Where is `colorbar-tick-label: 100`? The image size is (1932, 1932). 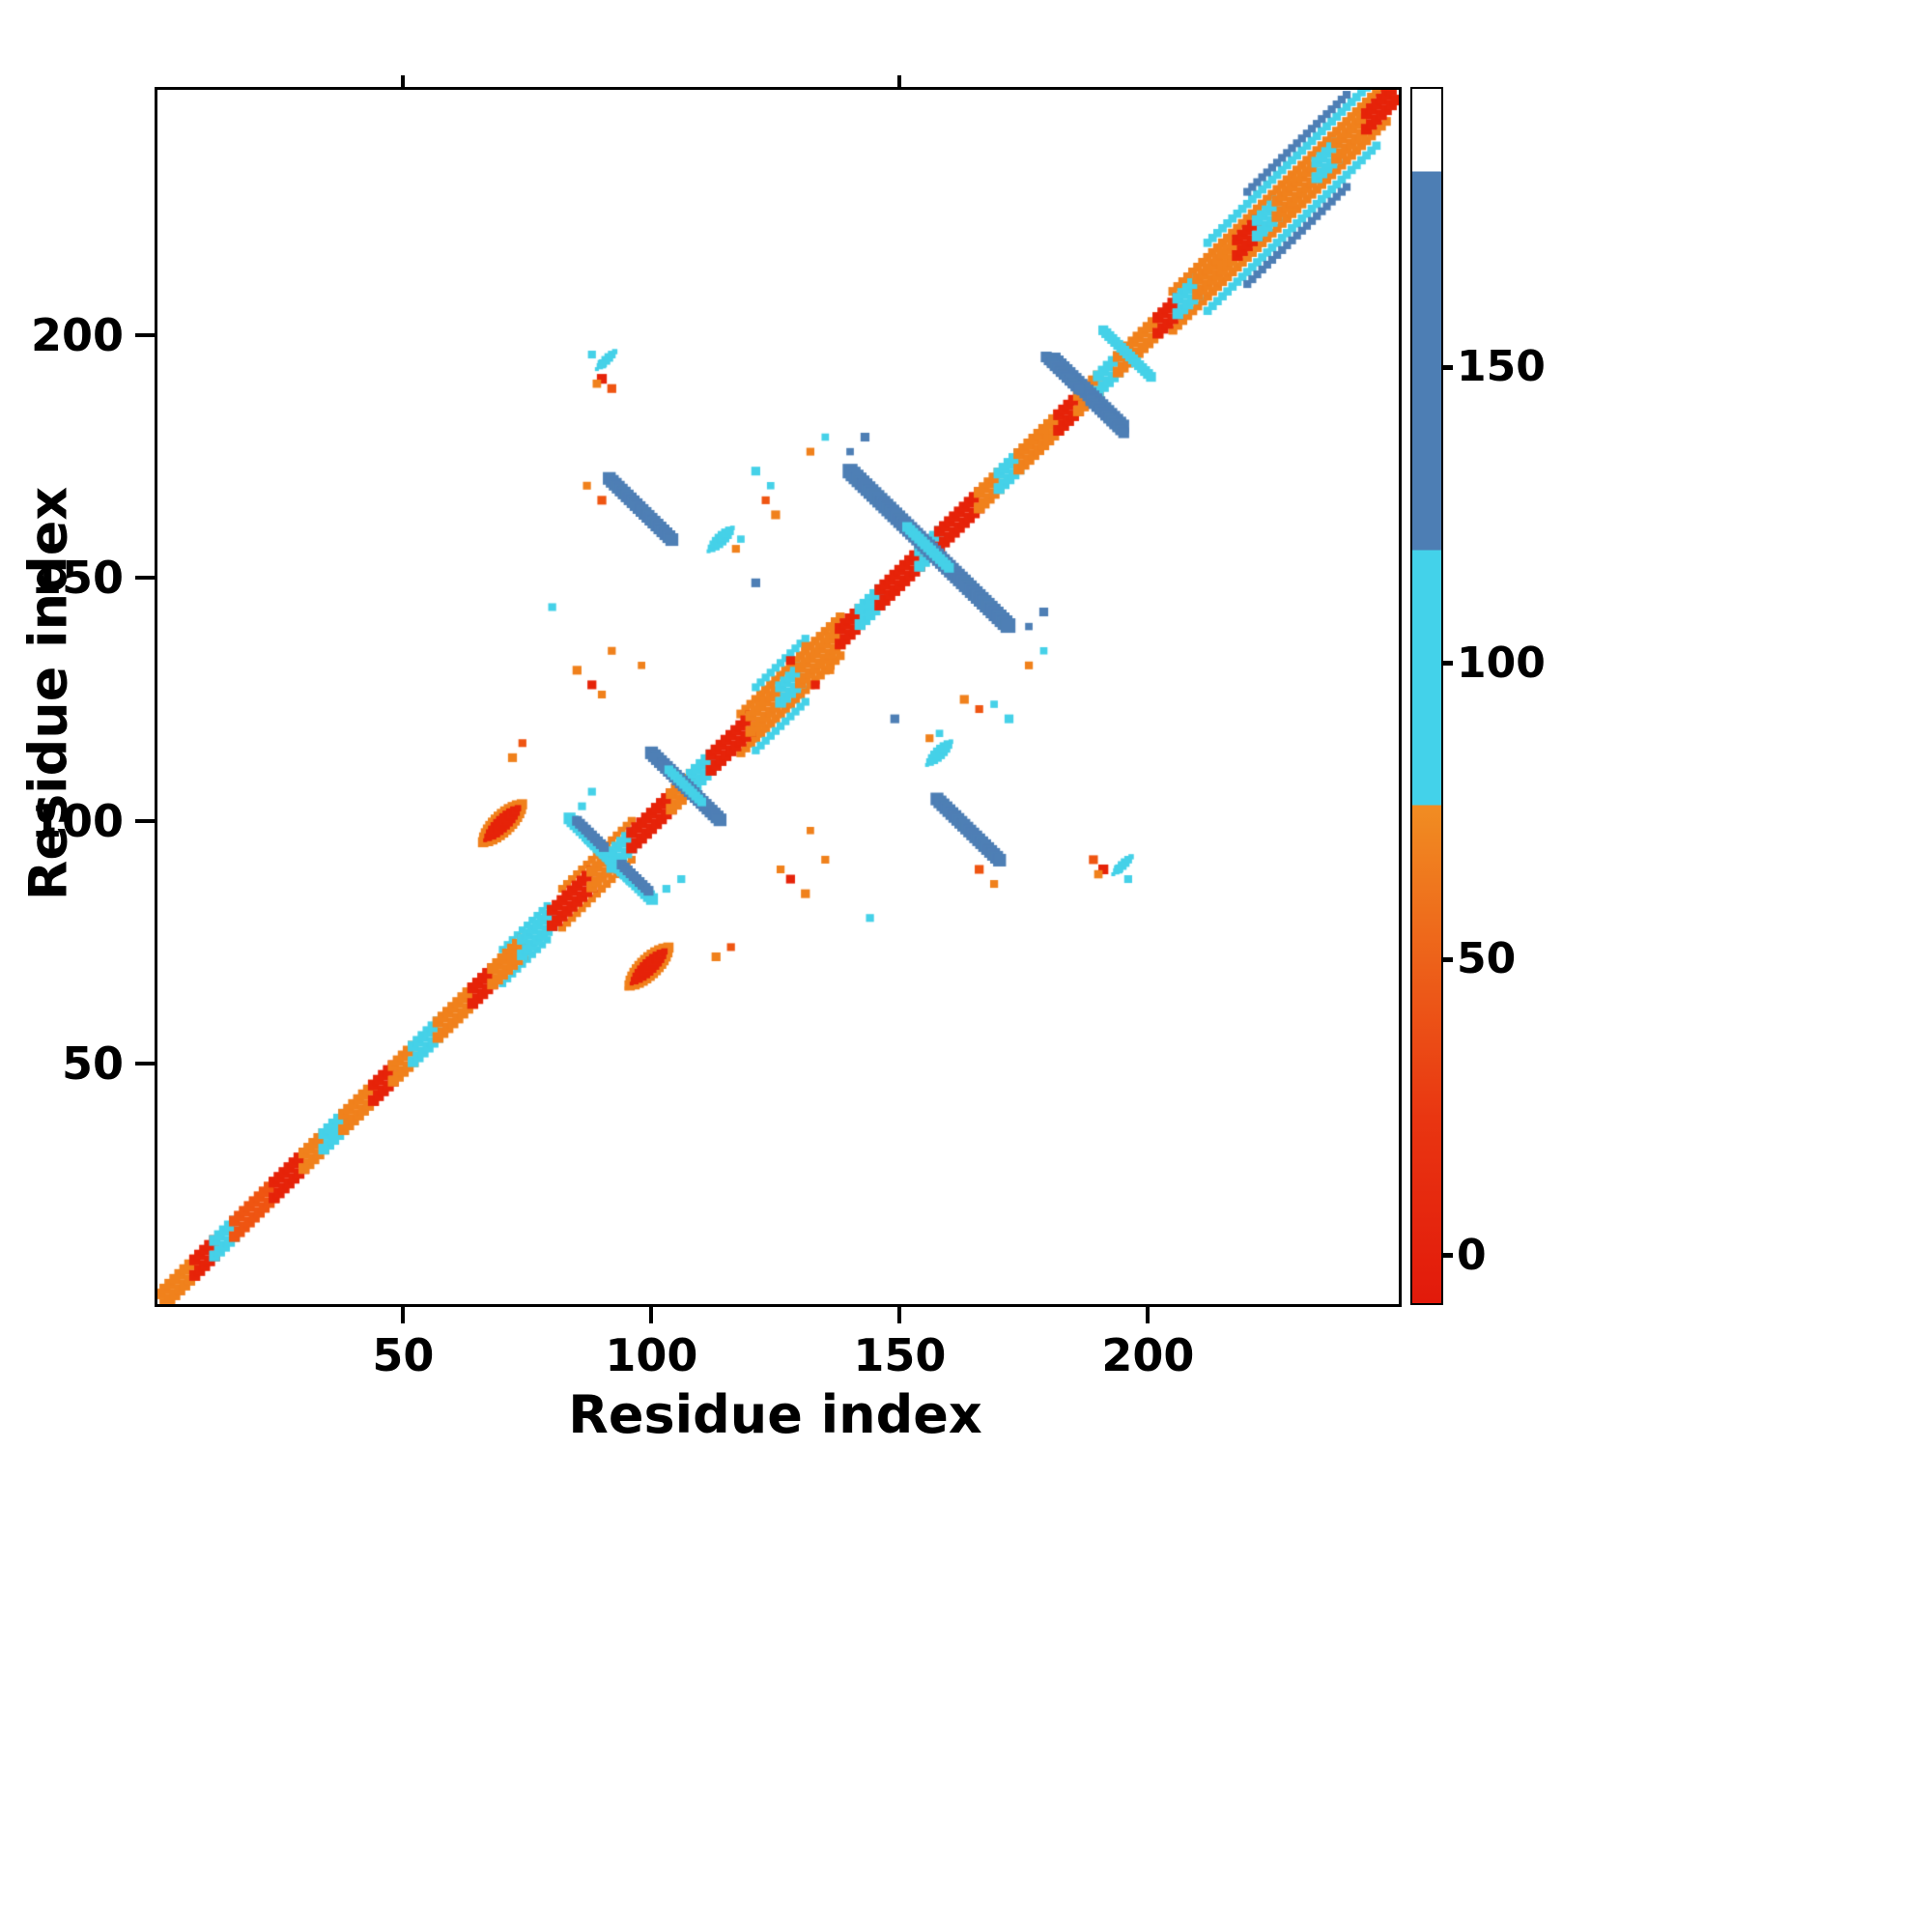
colorbar-tick-label: 100 is located at coordinates (1501, 663).